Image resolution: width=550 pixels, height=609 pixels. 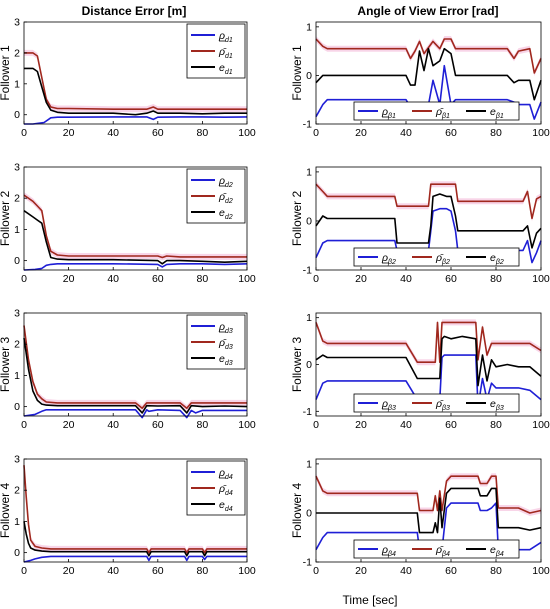 I want to click on legend-subscript: β1, so click(x=445, y=116).